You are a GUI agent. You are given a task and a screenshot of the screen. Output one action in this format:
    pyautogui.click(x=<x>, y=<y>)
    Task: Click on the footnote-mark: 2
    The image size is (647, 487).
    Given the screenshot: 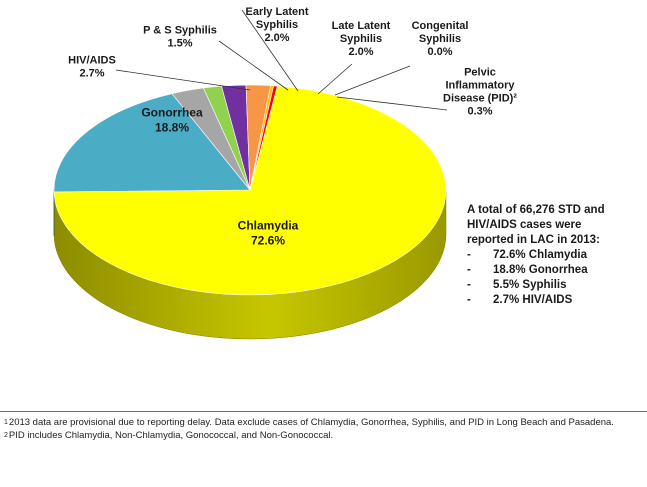 What is the action you would take?
    pyautogui.click(x=6, y=435)
    